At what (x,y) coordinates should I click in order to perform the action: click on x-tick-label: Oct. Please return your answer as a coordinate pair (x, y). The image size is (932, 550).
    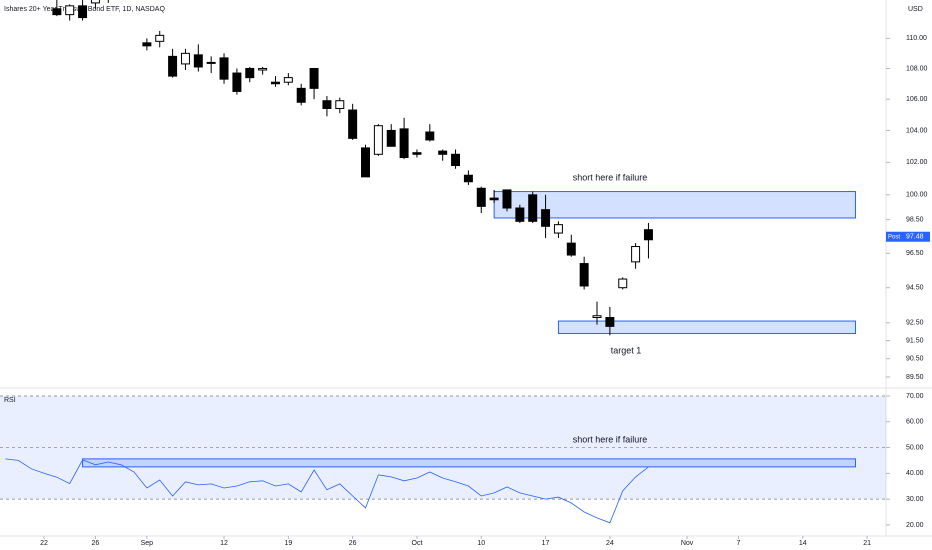
    Looking at the image, I should click on (417, 543).